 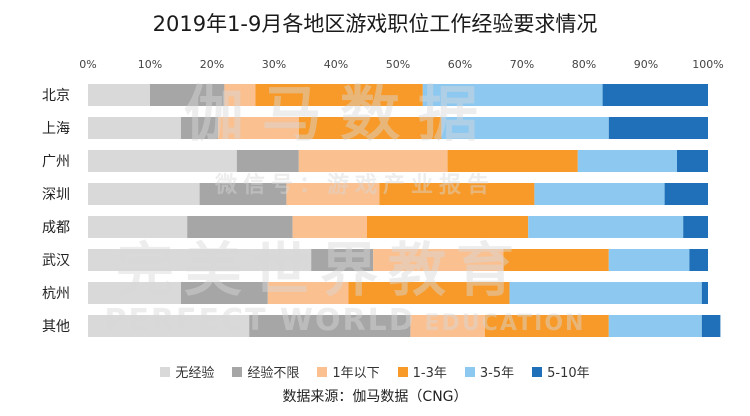 I want to click on watermark-text: EDUCATION, so click(x=505, y=323).